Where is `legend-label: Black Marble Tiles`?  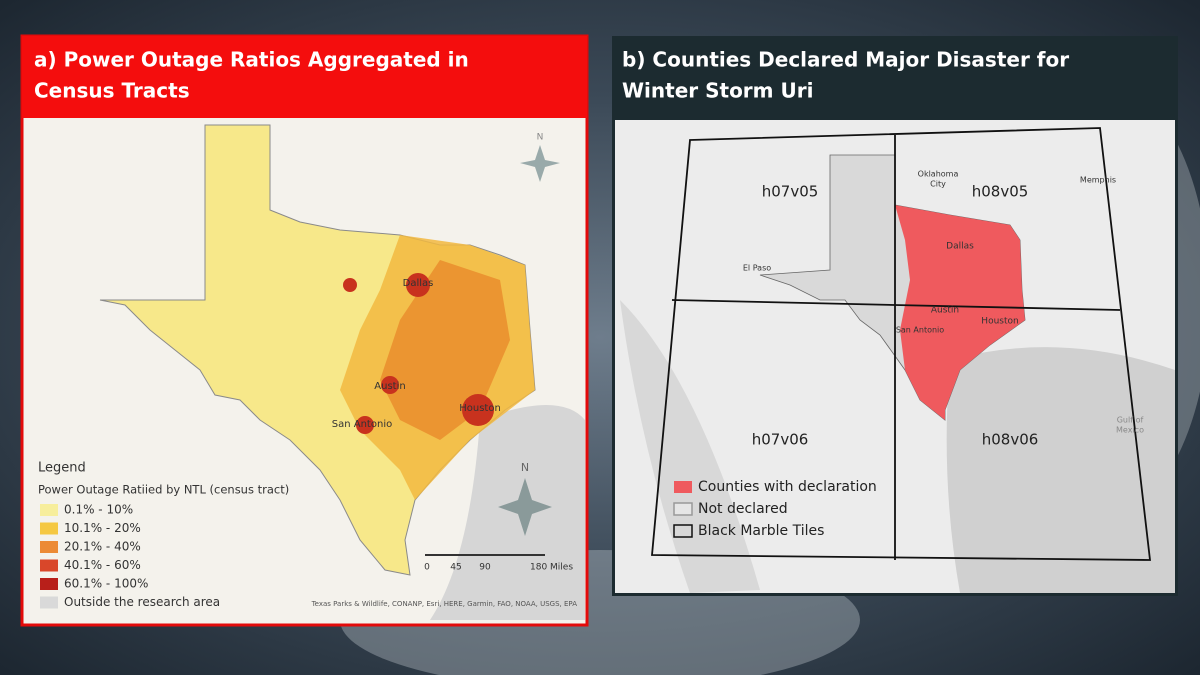 legend-label: Black Marble Tiles is located at coordinates (761, 531).